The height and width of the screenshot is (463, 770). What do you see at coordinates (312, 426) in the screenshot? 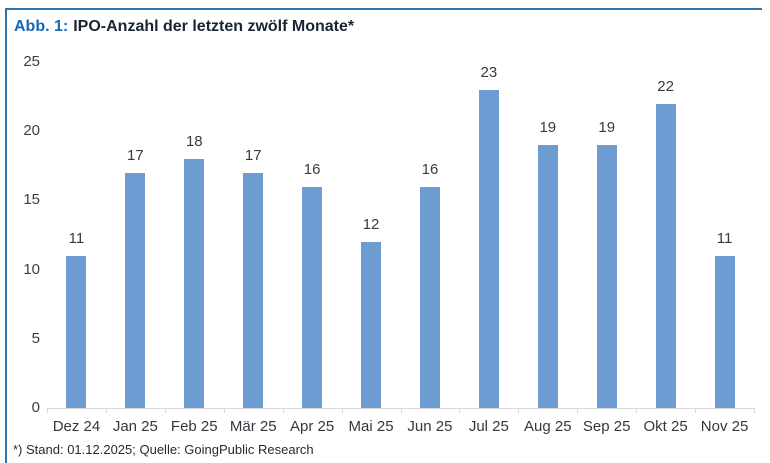
I see `x-axis-label: Apr 25` at bounding box center [312, 426].